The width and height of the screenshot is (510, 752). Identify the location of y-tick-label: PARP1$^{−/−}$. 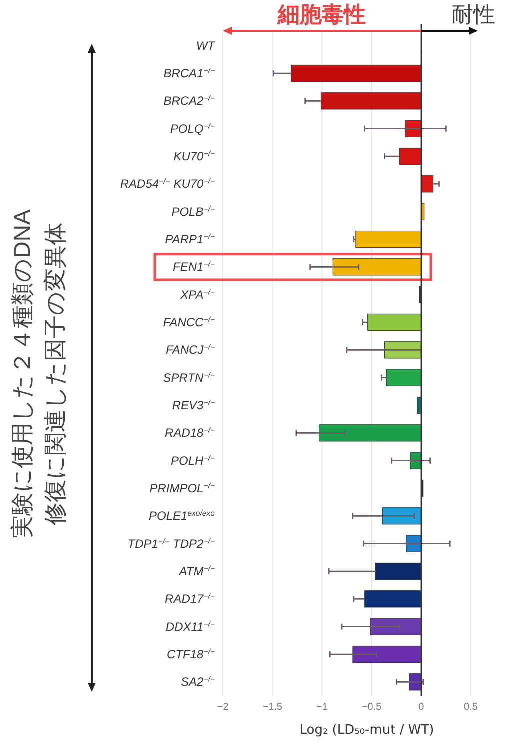
(190, 239).